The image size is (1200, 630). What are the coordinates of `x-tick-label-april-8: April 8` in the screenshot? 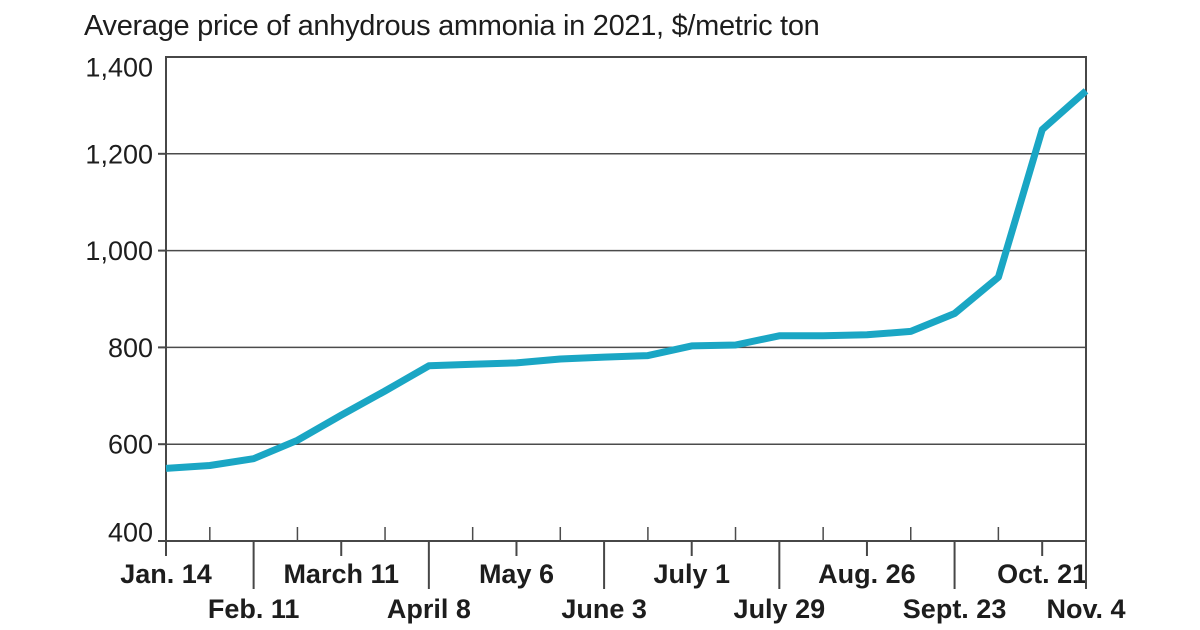 It's located at (429, 609).